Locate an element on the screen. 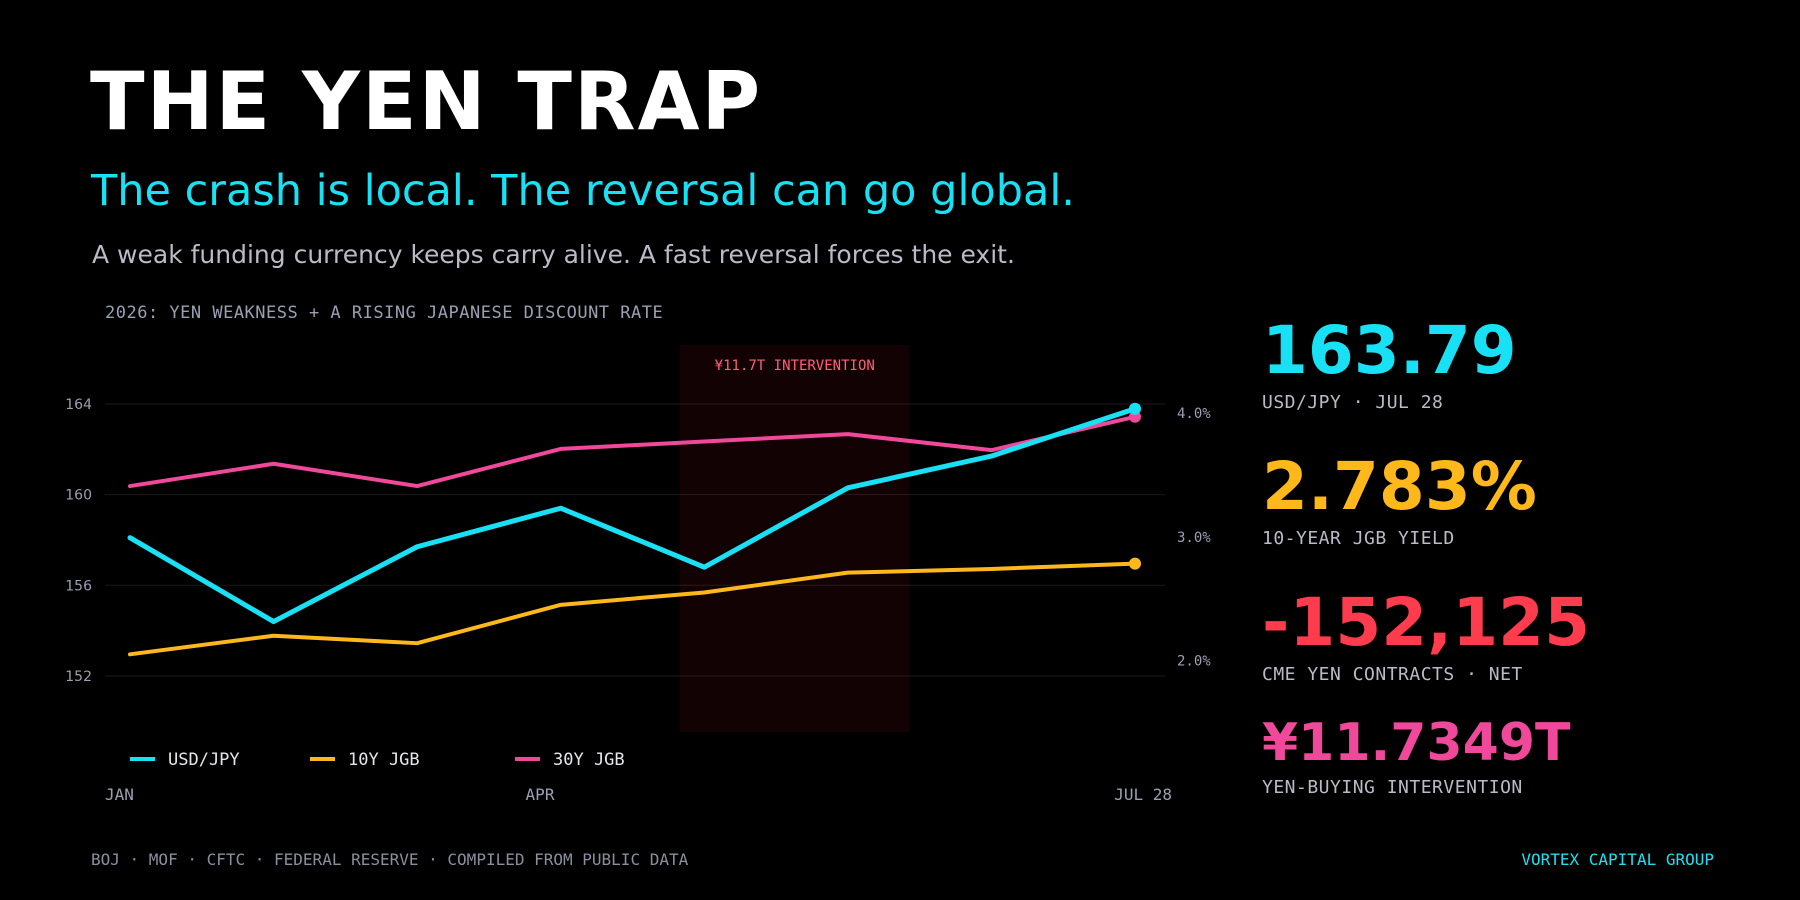  y-tick-left-160: 160 is located at coordinates (78, 496).